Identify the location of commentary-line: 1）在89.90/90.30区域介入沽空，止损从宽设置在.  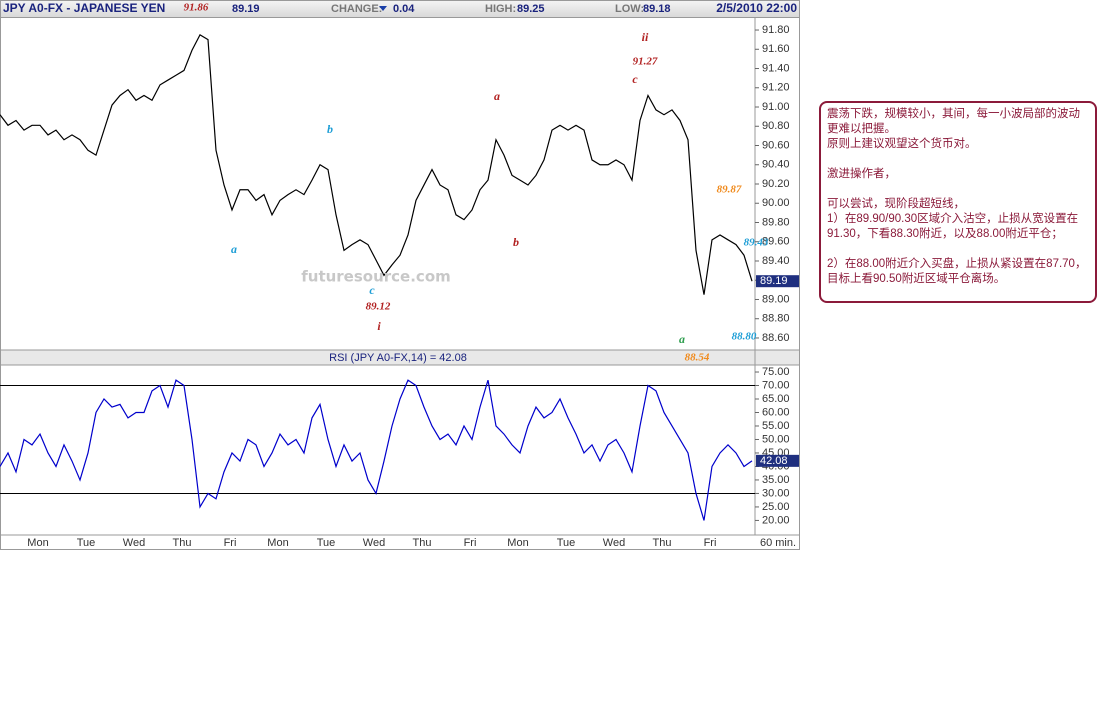
(953, 219).